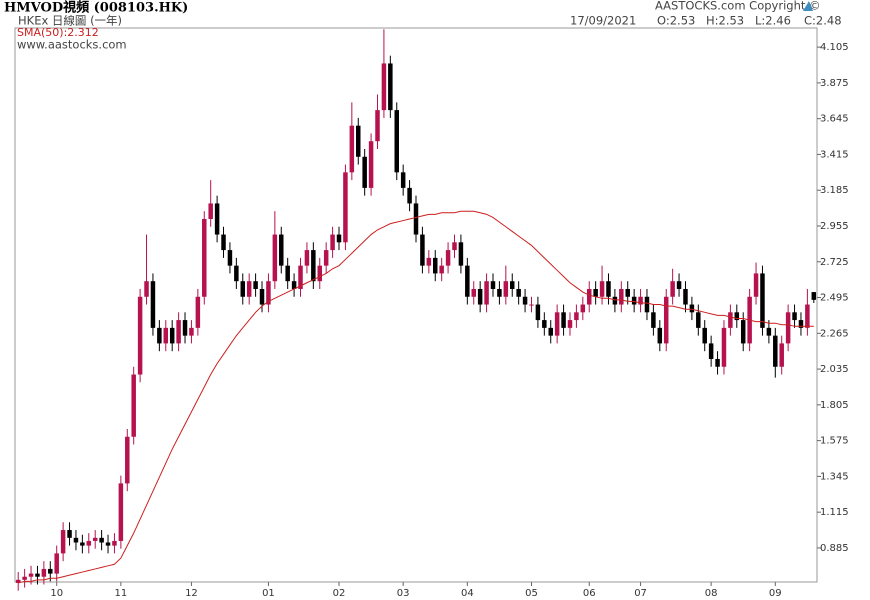 The image size is (870, 600). What do you see at coordinates (834, 441) in the screenshot?
I see `y-tick-label: 1.575` at bounding box center [834, 441].